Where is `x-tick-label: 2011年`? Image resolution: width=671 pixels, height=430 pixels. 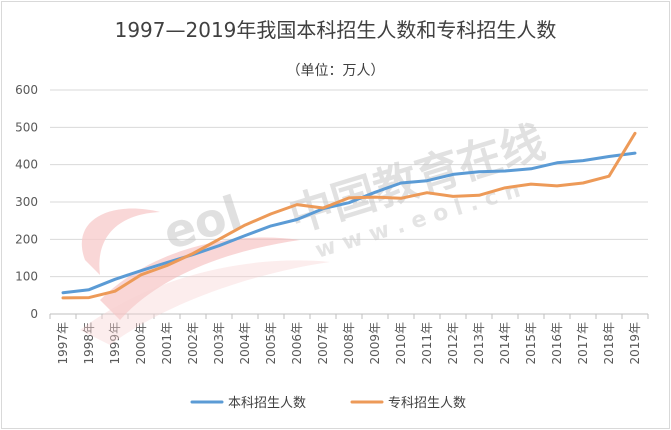
x-tick-label: 2011年 is located at coordinates (427, 343).